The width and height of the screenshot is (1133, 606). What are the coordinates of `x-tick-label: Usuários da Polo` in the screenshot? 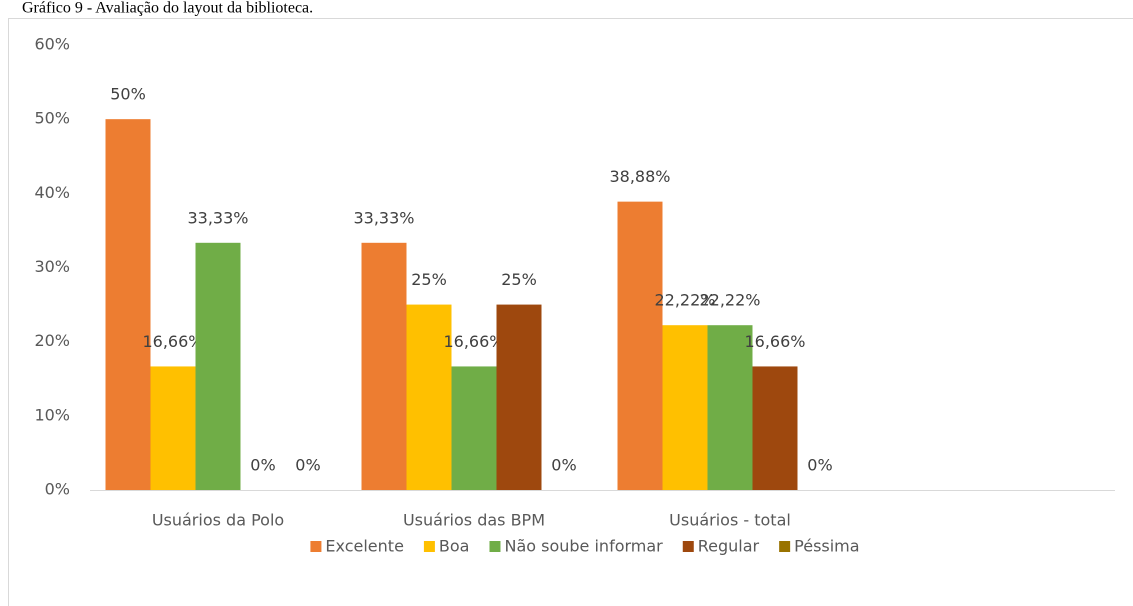 It's located at (218, 520).